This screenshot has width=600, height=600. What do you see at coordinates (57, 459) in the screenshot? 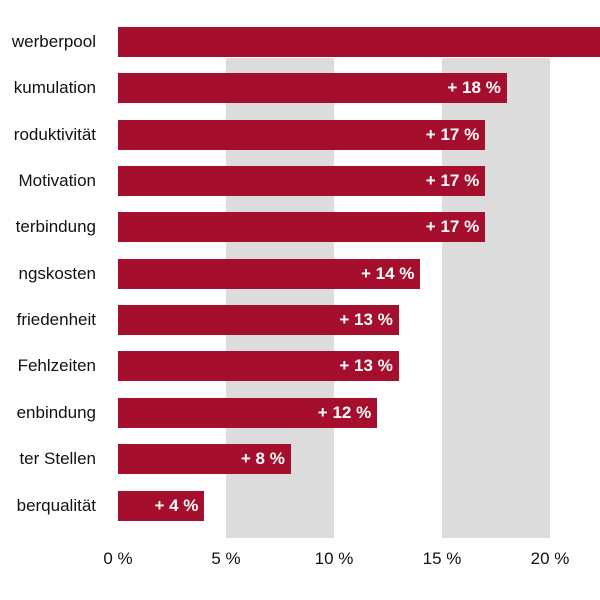
I see `category-label: ter Stellen` at bounding box center [57, 459].